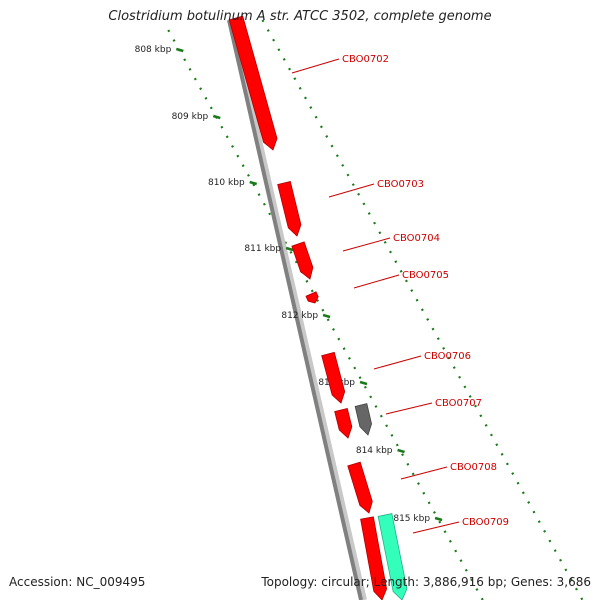 The height and width of the screenshot is (600, 600). What do you see at coordinates (374, 451) in the screenshot?
I see `scale-label: 814 kbp` at bounding box center [374, 451].